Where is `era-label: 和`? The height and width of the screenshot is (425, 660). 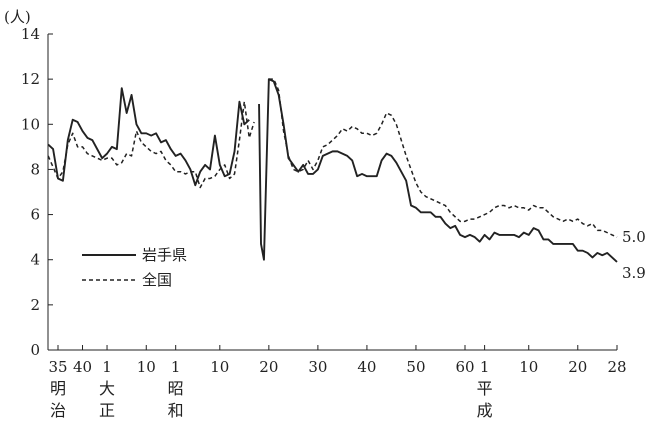
era-label: 和 is located at coordinates (176, 410).